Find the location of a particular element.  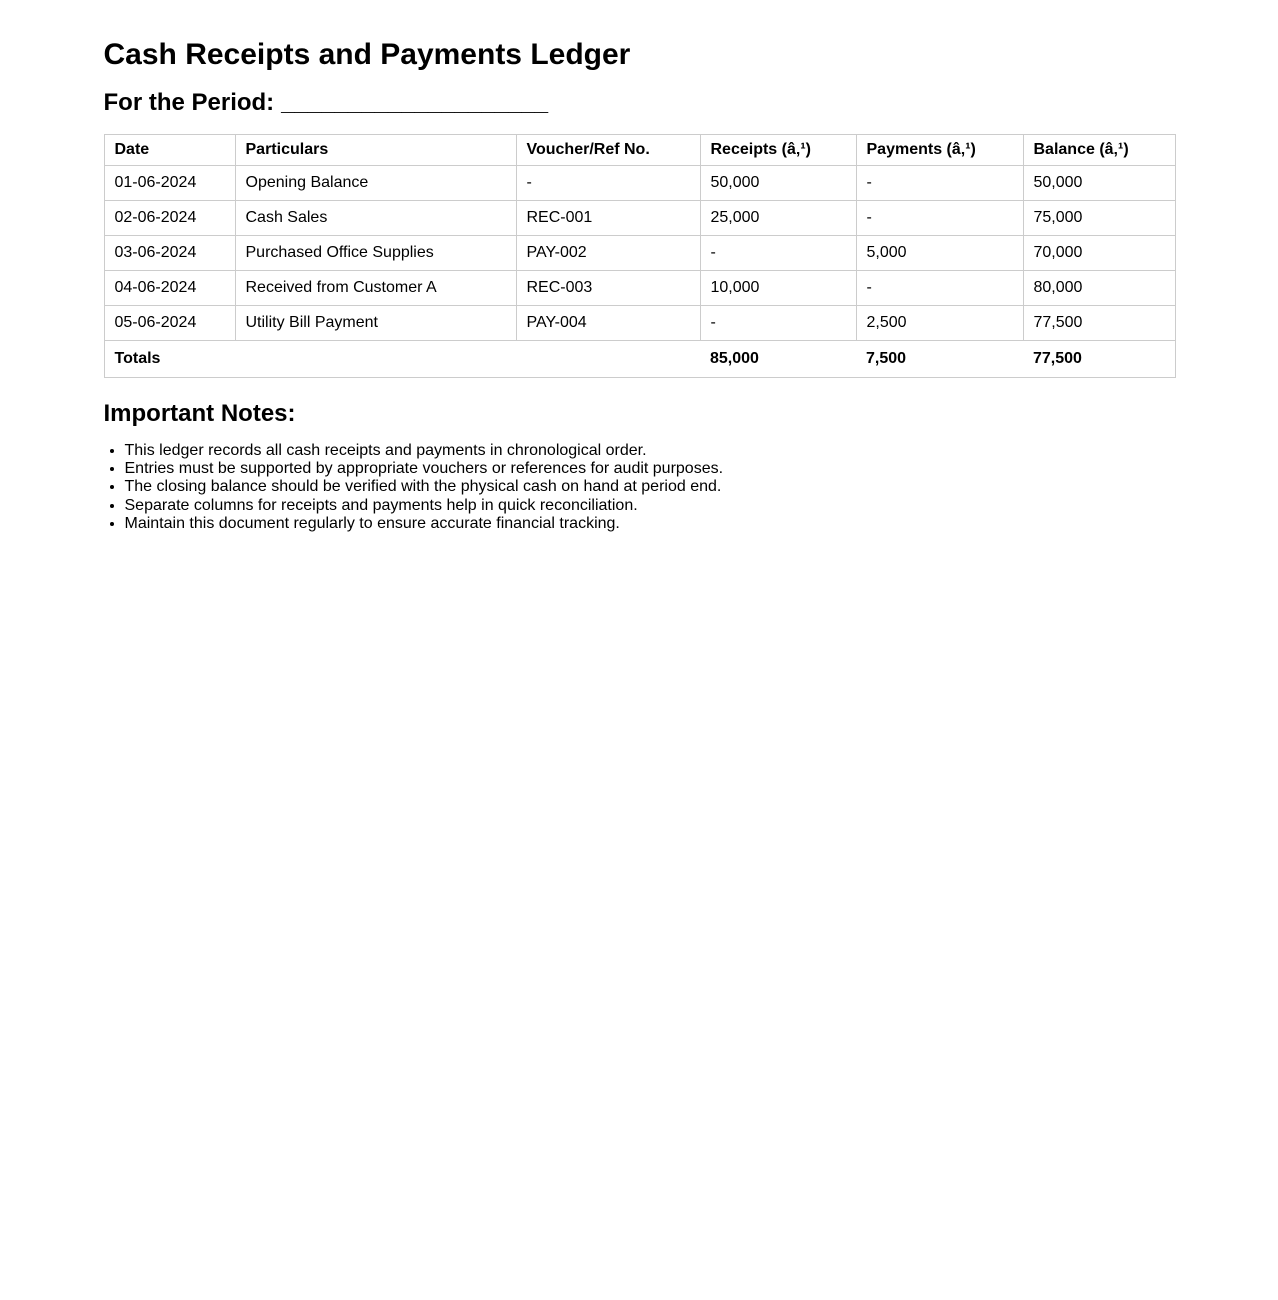

col-header-voucher: Voucher/Ref No. is located at coordinates (608, 150).